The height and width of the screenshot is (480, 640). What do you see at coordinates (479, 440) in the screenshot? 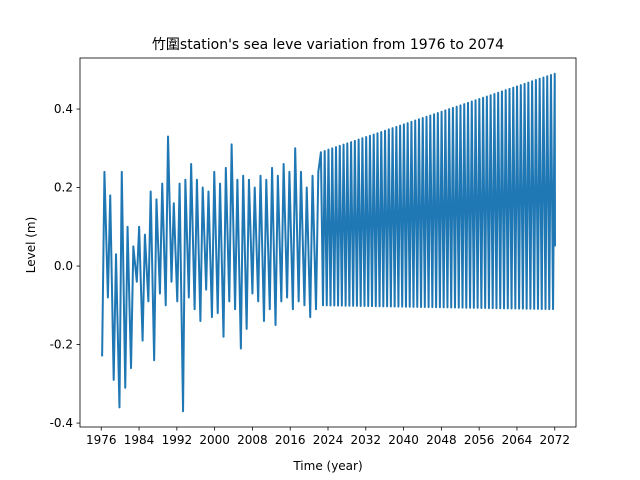
I see `x-tick-label: 2056` at bounding box center [479, 440].